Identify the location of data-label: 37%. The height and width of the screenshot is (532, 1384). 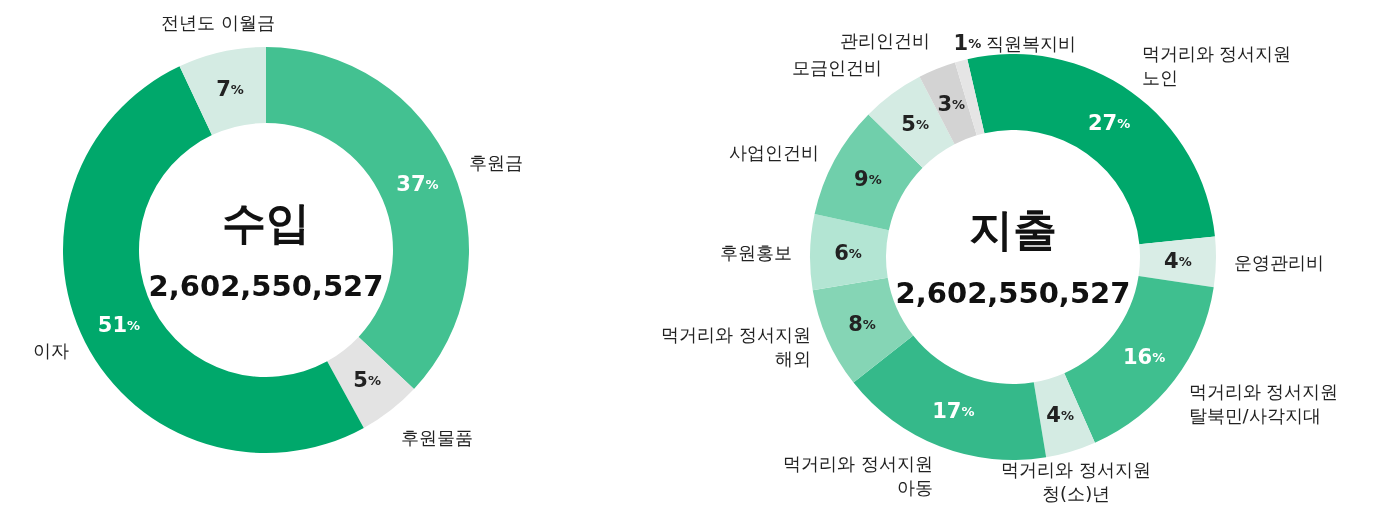
(417, 184).